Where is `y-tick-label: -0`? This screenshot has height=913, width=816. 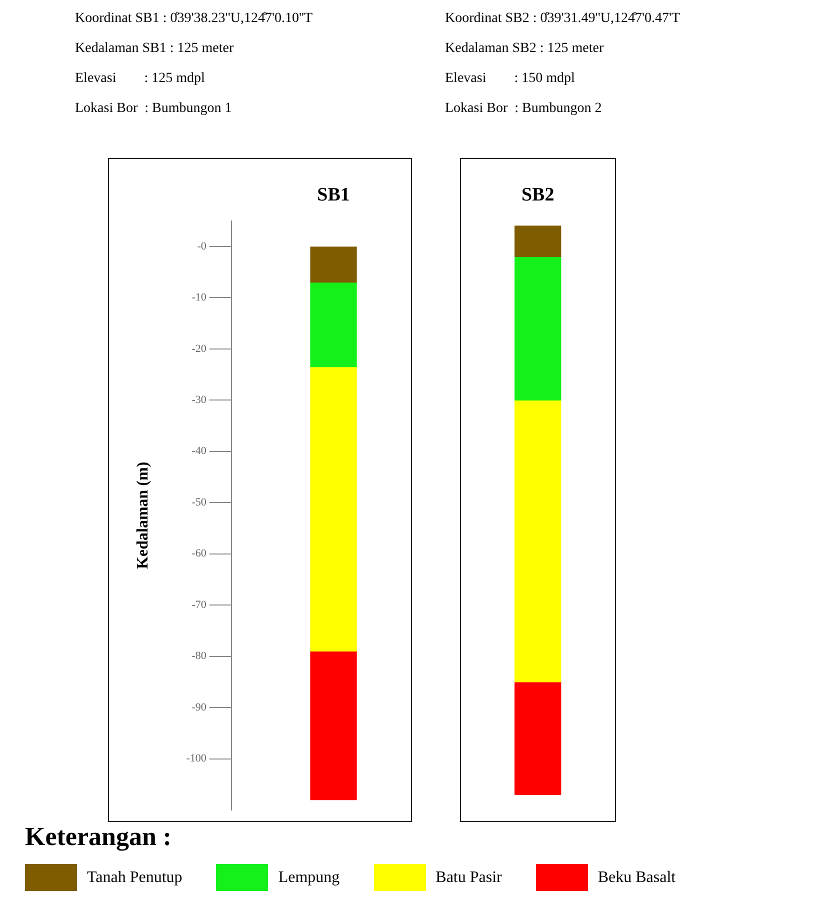 y-tick-label: -0 is located at coordinates (202, 246).